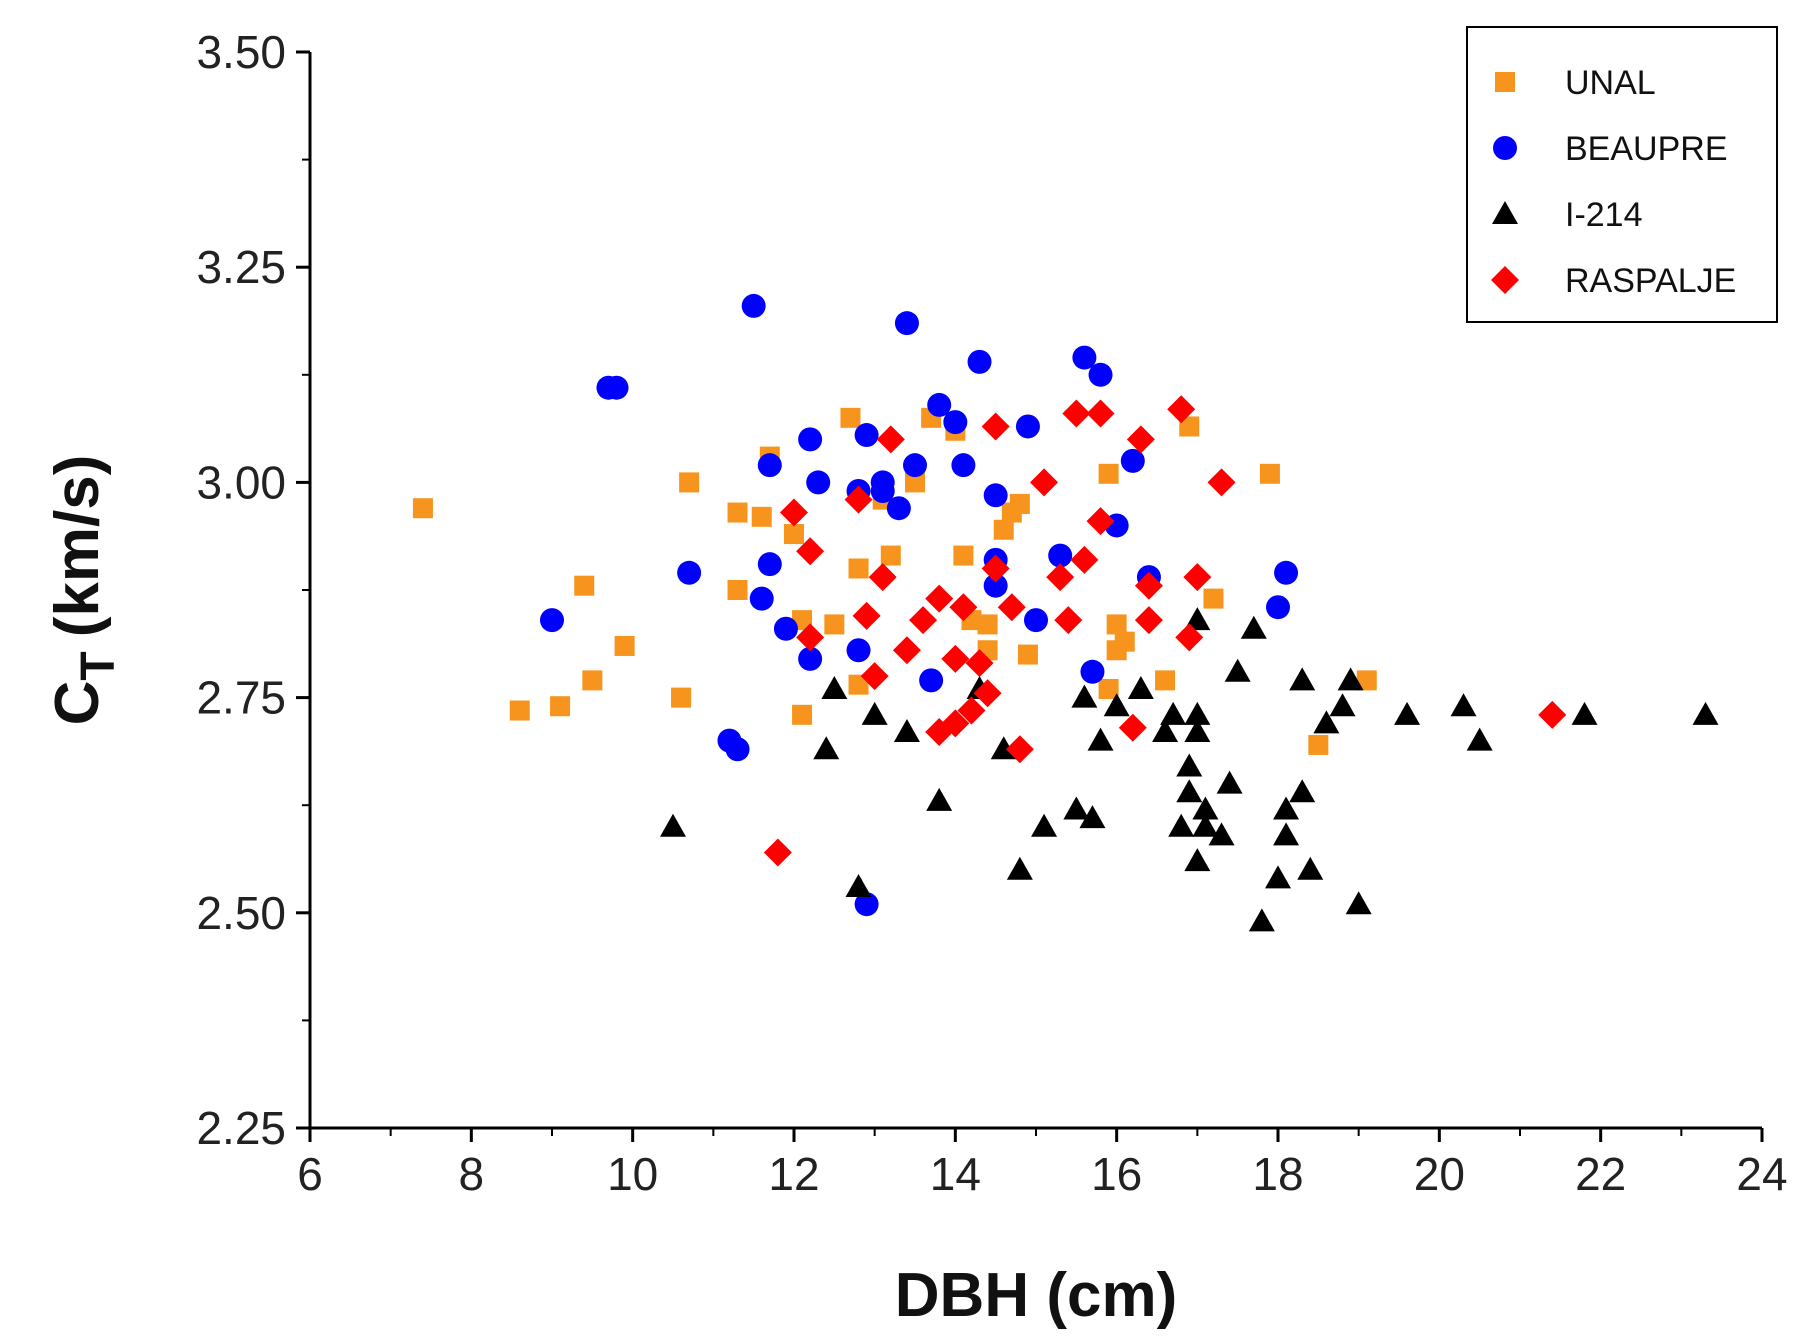 This screenshot has height=1341, width=1810. Describe the element at coordinates (1116, 1174) in the screenshot. I see `x-tick-label: 16` at that location.